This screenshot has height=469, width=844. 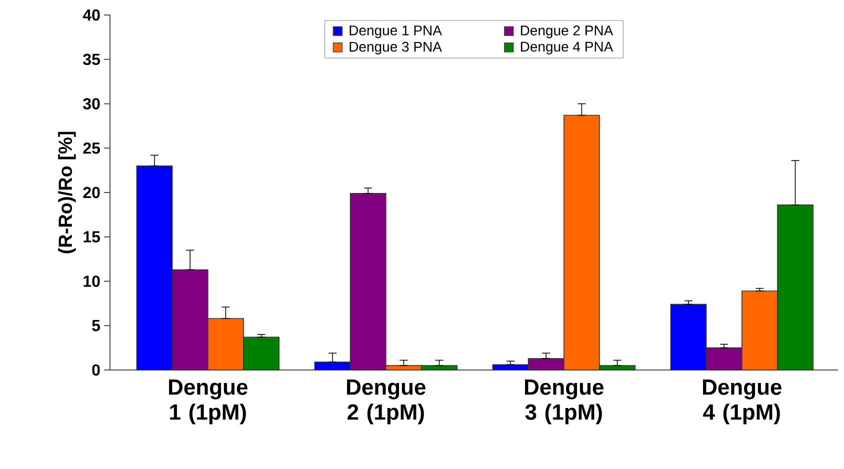 What do you see at coordinates (92, 281) in the screenshot?
I see `y-tick-label: 10` at bounding box center [92, 281].